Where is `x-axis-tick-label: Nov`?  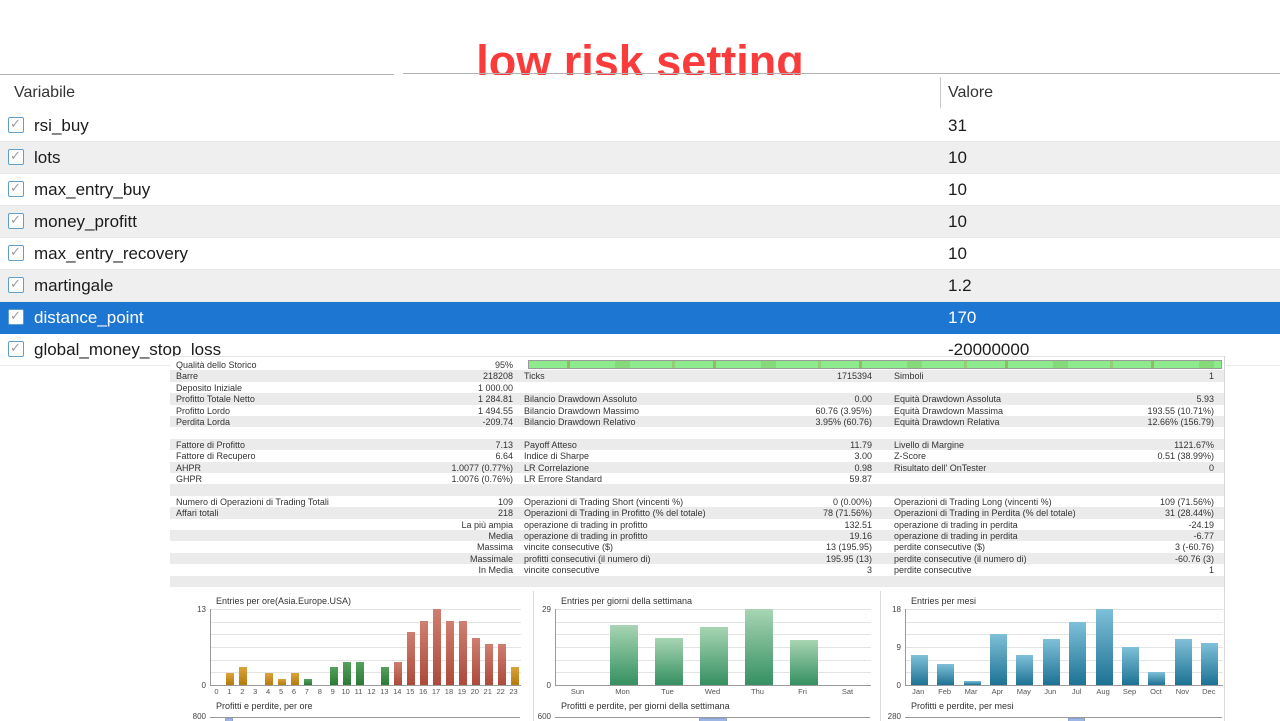 x-axis-tick-label: Nov is located at coordinates (1182, 691).